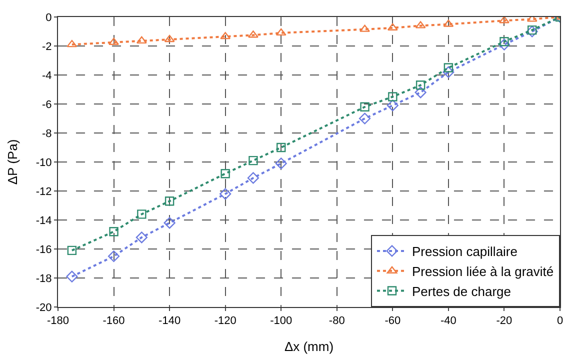 This screenshot has width=586, height=363. What do you see at coordinates (560, 321) in the screenshot?
I see `x-tick-label: 0` at bounding box center [560, 321].